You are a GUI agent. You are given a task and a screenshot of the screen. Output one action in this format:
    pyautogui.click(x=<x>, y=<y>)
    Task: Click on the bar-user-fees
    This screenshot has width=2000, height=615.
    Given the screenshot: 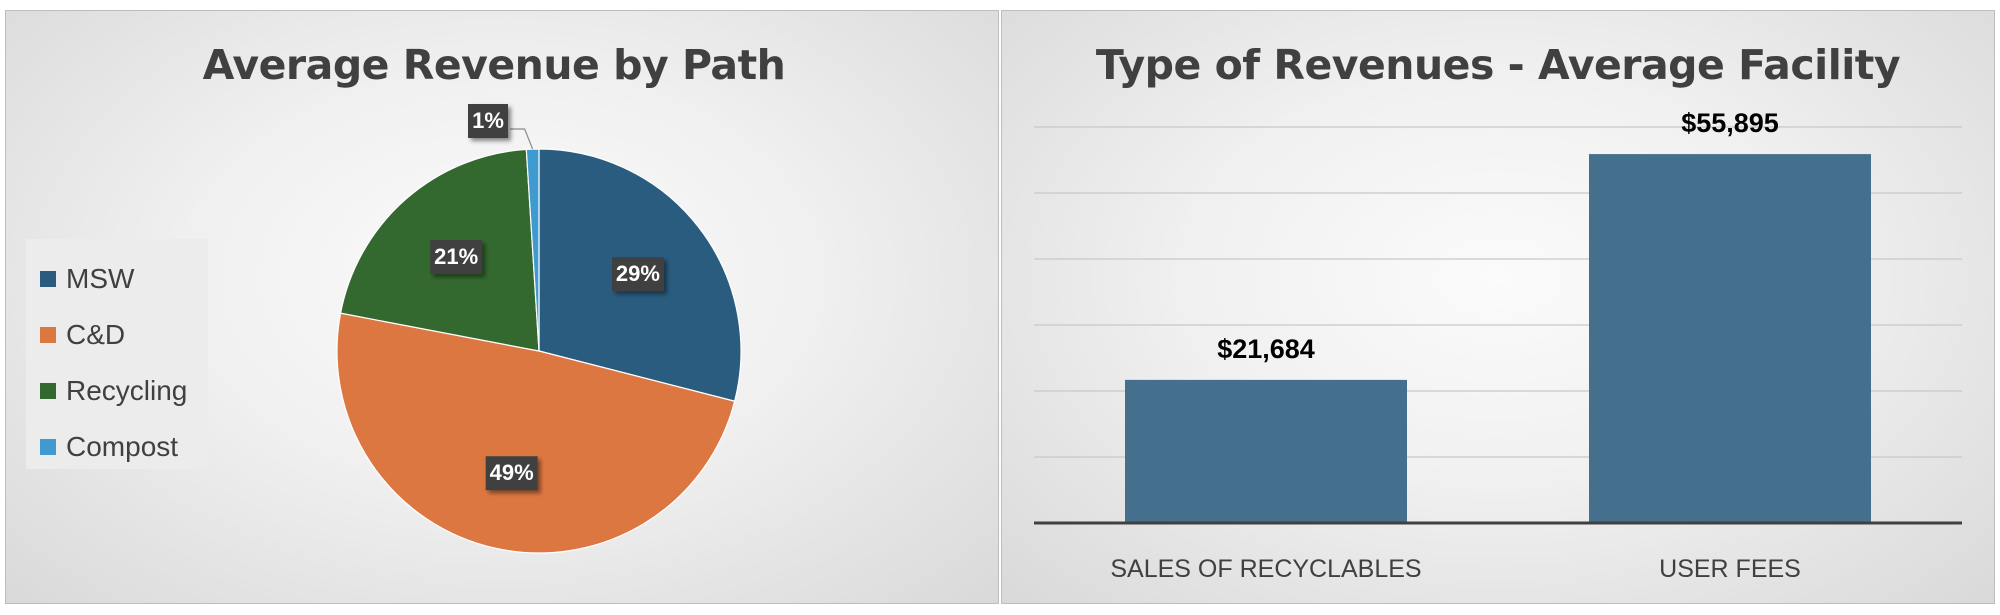 What is the action you would take?
    pyautogui.click(x=1730, y=338)
    